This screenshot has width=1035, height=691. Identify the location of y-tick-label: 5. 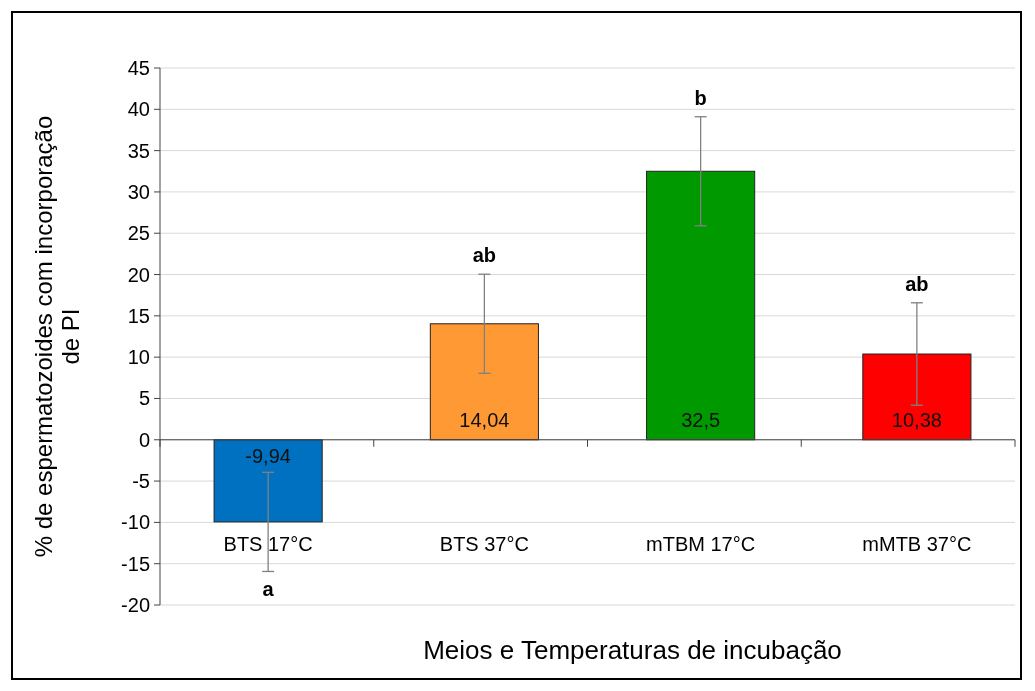
(144, 398).